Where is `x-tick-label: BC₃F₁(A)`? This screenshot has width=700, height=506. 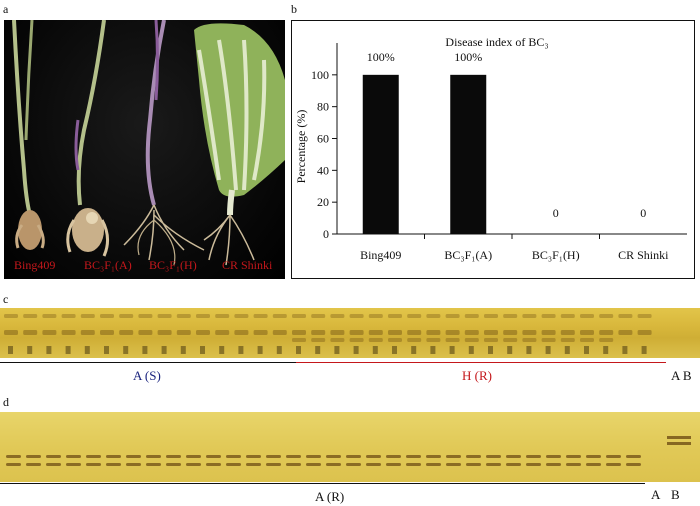
x-tick-label: BC₃F₁(A) is located at coordinates (468, 255).